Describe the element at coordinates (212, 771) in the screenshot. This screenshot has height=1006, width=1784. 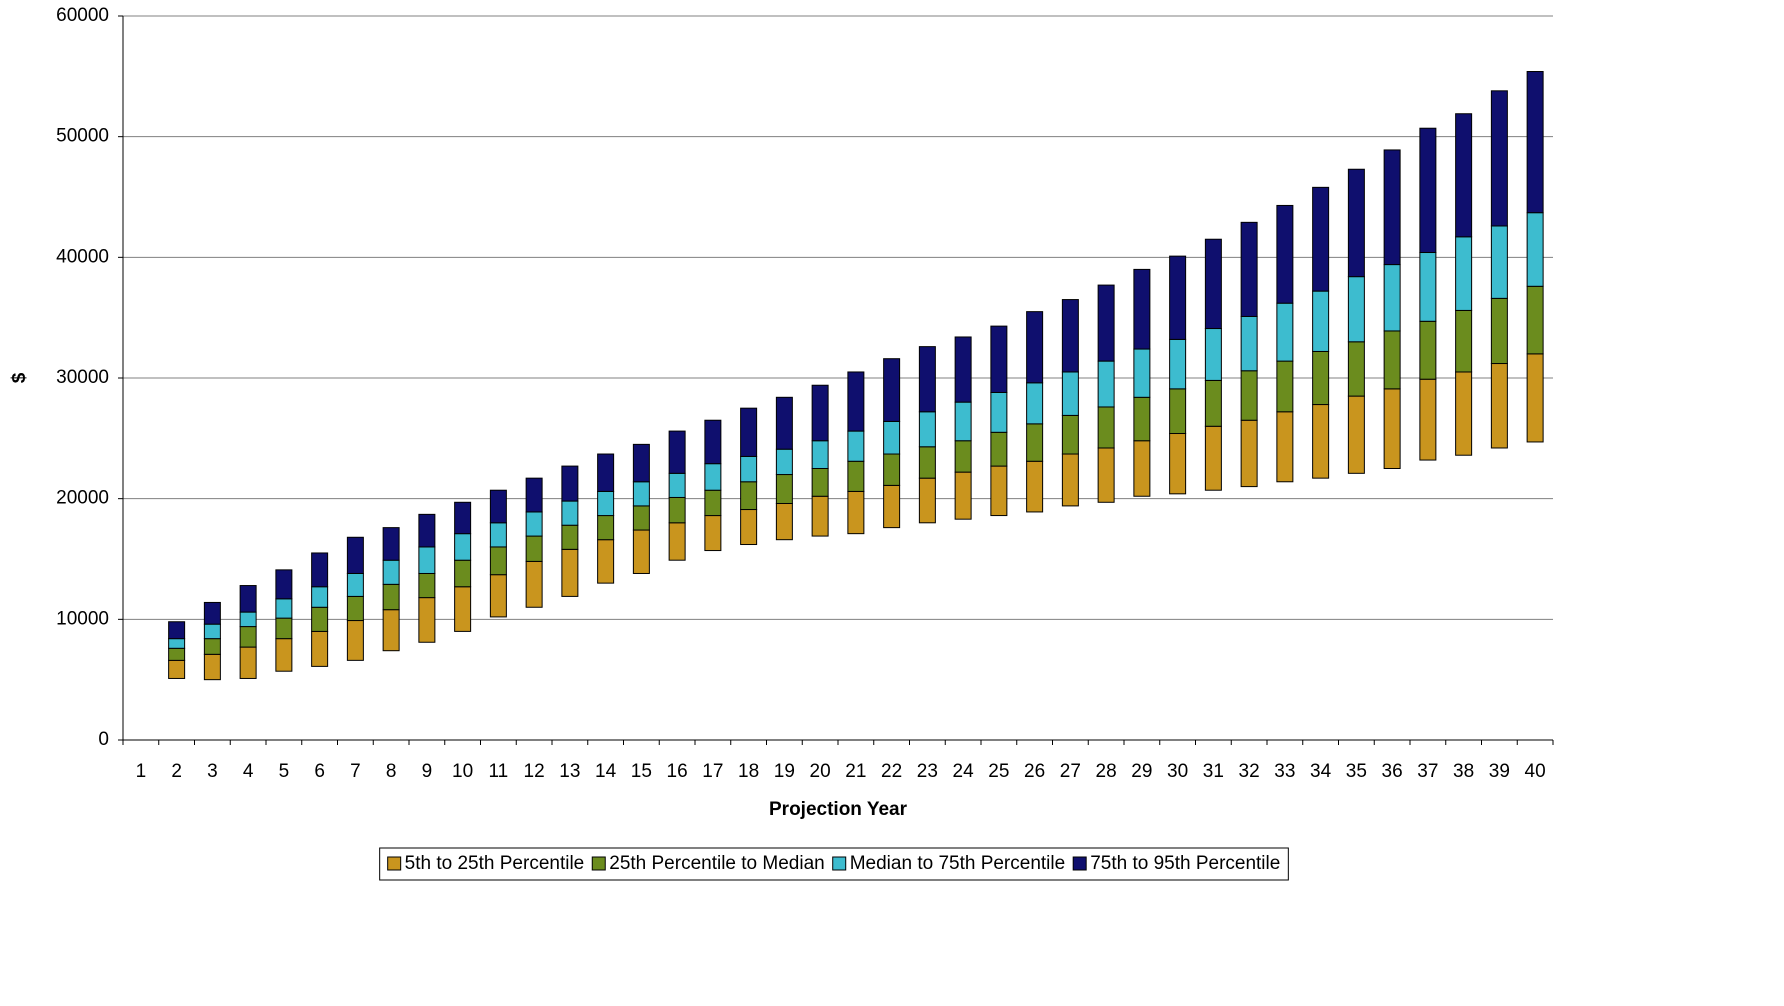
I see `x-tick-label: 3` at that location.